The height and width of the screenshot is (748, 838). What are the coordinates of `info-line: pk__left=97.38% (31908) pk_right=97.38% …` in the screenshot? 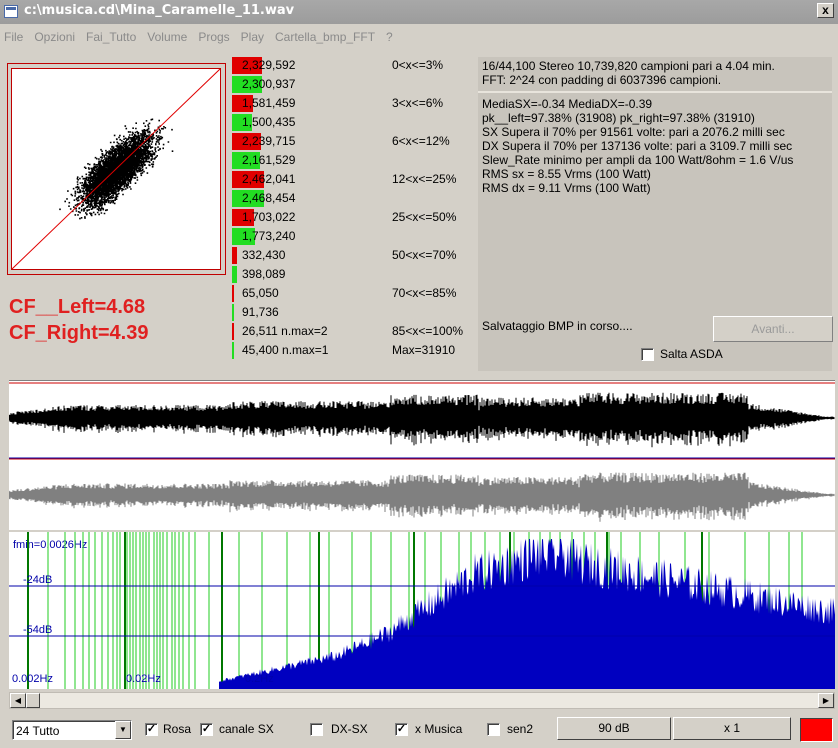 It's located at (618, 118).